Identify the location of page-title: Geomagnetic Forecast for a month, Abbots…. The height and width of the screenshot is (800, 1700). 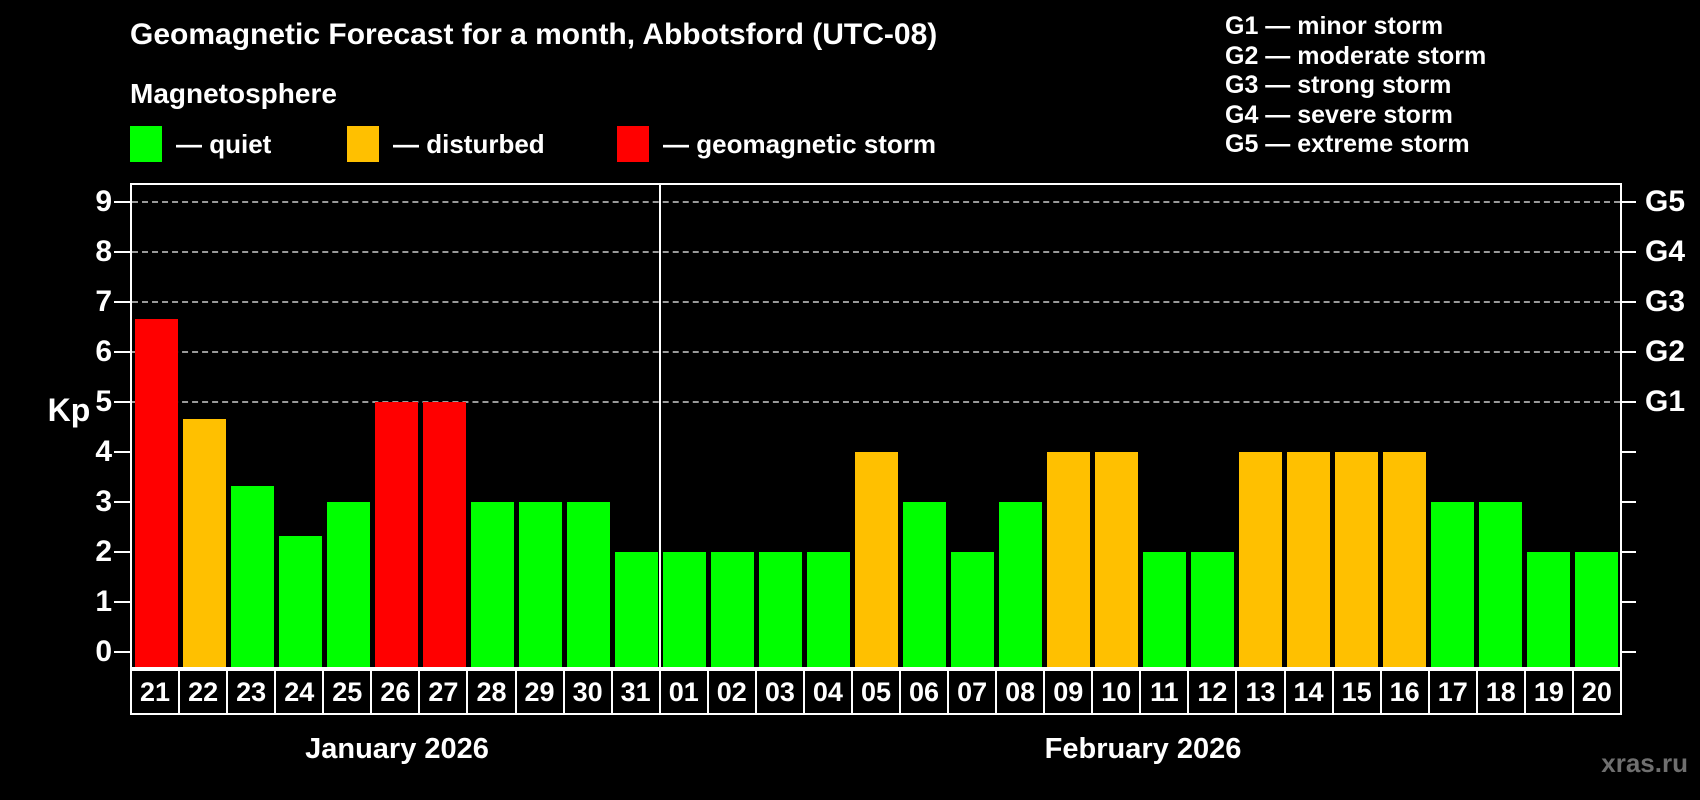
(534, 34).